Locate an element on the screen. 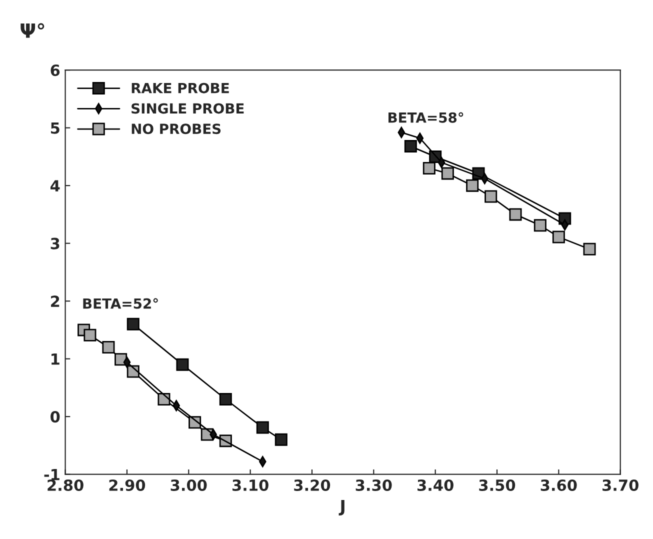 The width and height of the screenshot is (653, 539). y-tick-label: -1 is located at coordinates (52, 474).